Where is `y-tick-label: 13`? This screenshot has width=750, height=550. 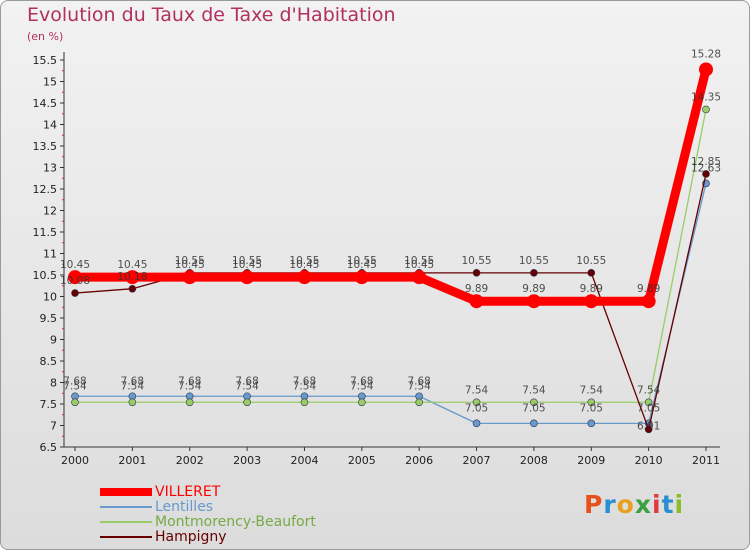
y-tick-label: 13 is located at coordinates (50, 168).